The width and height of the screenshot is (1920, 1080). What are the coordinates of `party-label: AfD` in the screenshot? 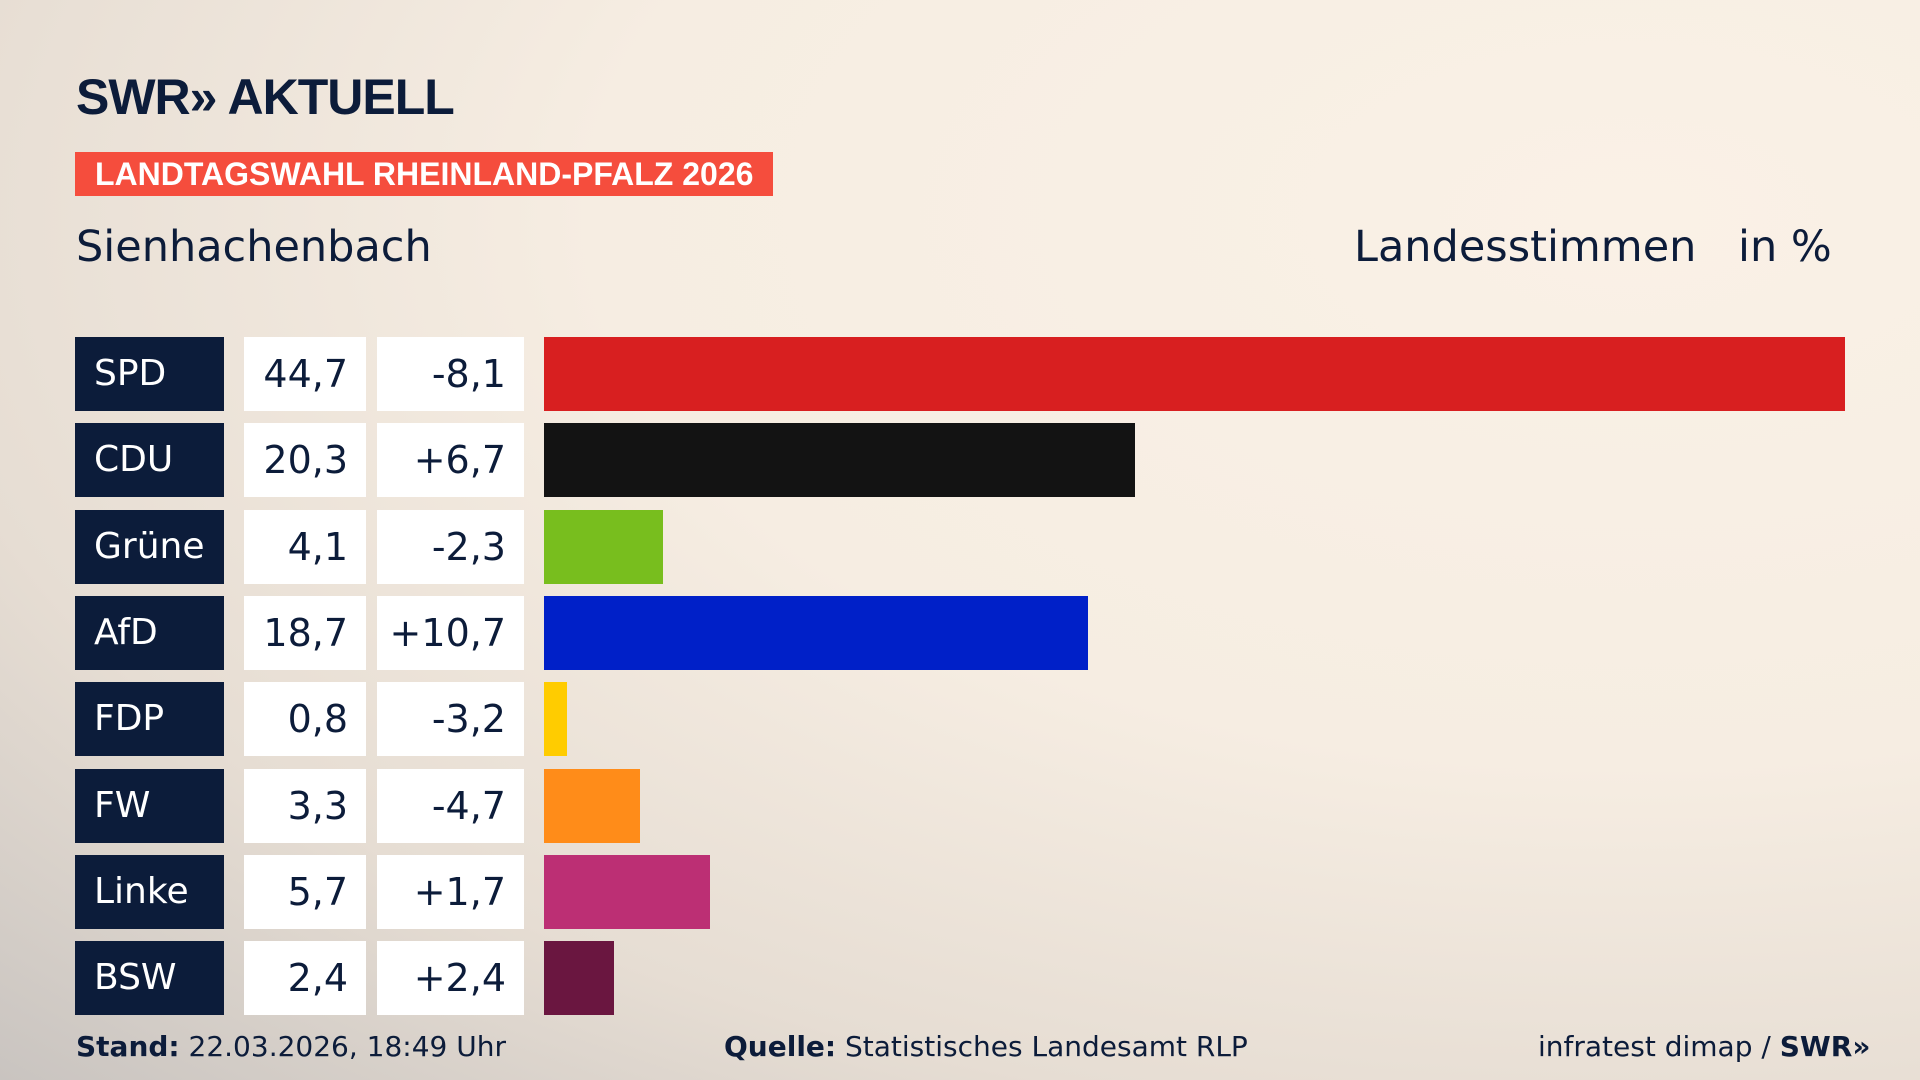 It's located at (149, 632).